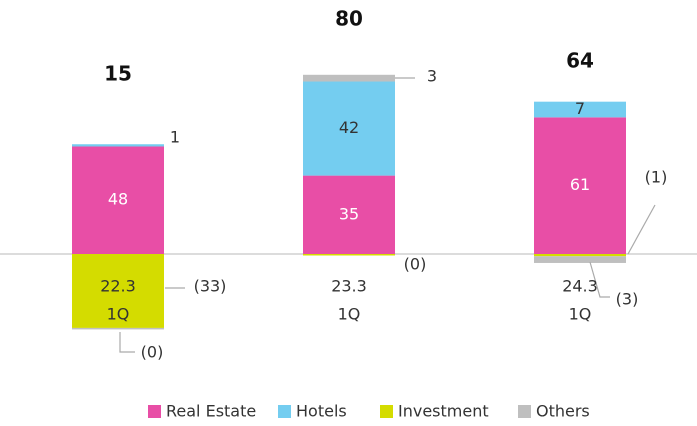 This screenshot has width=697, height=426. What do you see at coordinates (580, 61) in the screenshot?
I see `total-label: 64` at bounding box center [580, 61].